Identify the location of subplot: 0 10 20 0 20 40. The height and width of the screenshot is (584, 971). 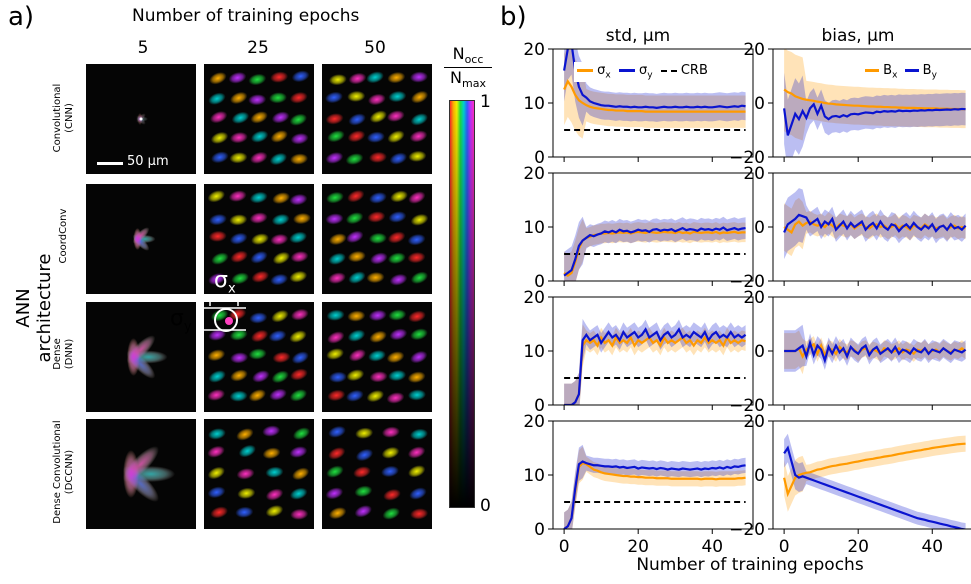
(638, 484).